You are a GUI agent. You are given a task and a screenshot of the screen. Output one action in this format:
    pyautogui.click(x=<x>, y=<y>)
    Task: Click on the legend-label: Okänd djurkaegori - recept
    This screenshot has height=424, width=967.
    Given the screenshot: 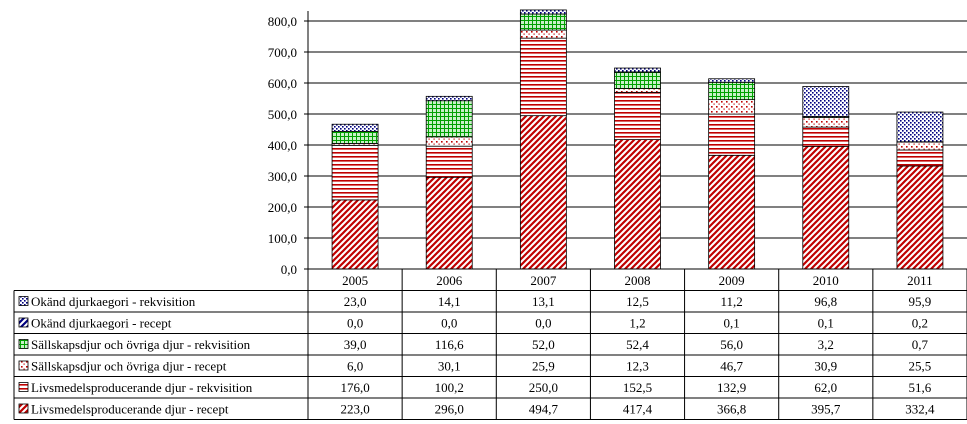 What is the action you would take?
    pyautogui.click(x=101, y=323)
    